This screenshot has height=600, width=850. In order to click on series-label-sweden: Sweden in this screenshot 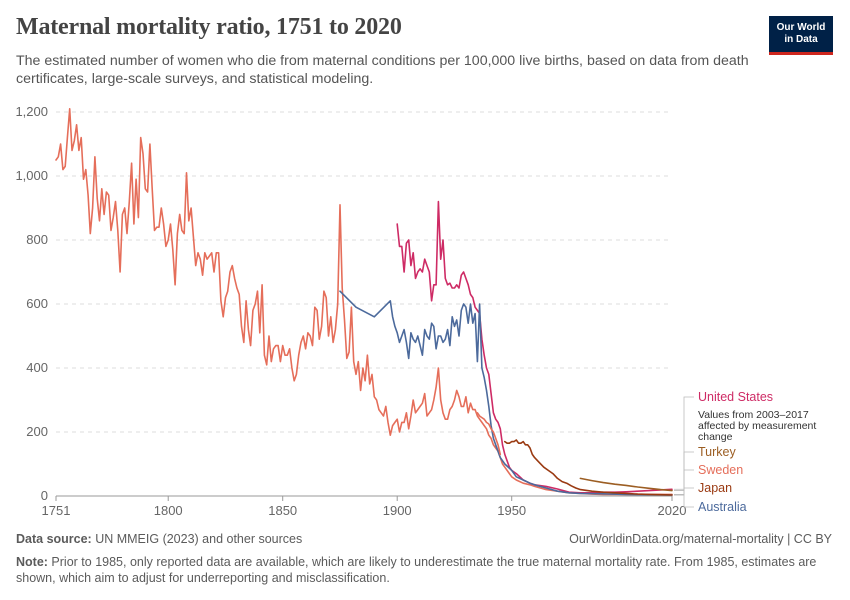, I will do `click(720, 470)`.